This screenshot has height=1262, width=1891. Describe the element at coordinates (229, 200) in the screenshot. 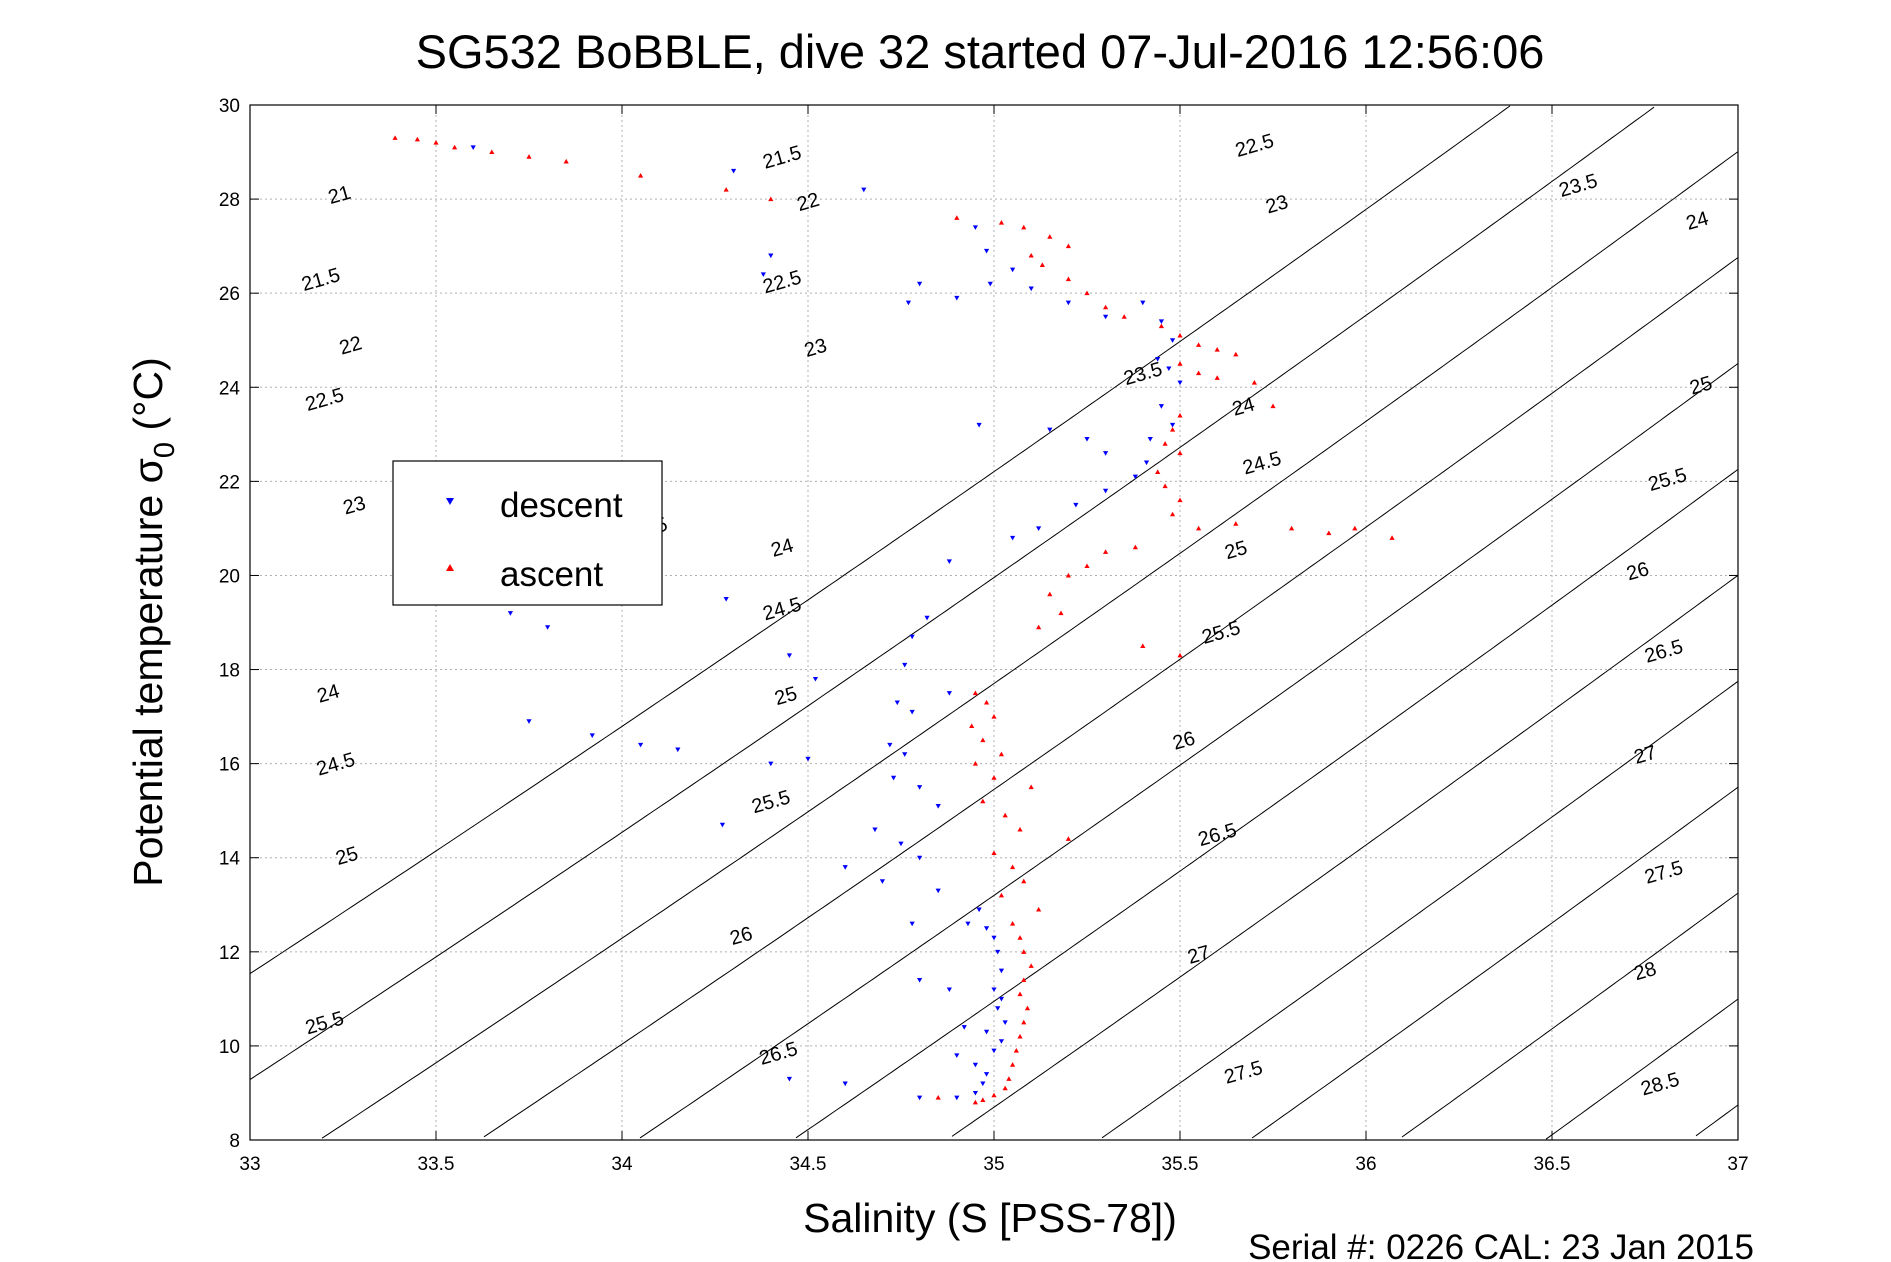

I see `y-tick-label: 28` at that location.